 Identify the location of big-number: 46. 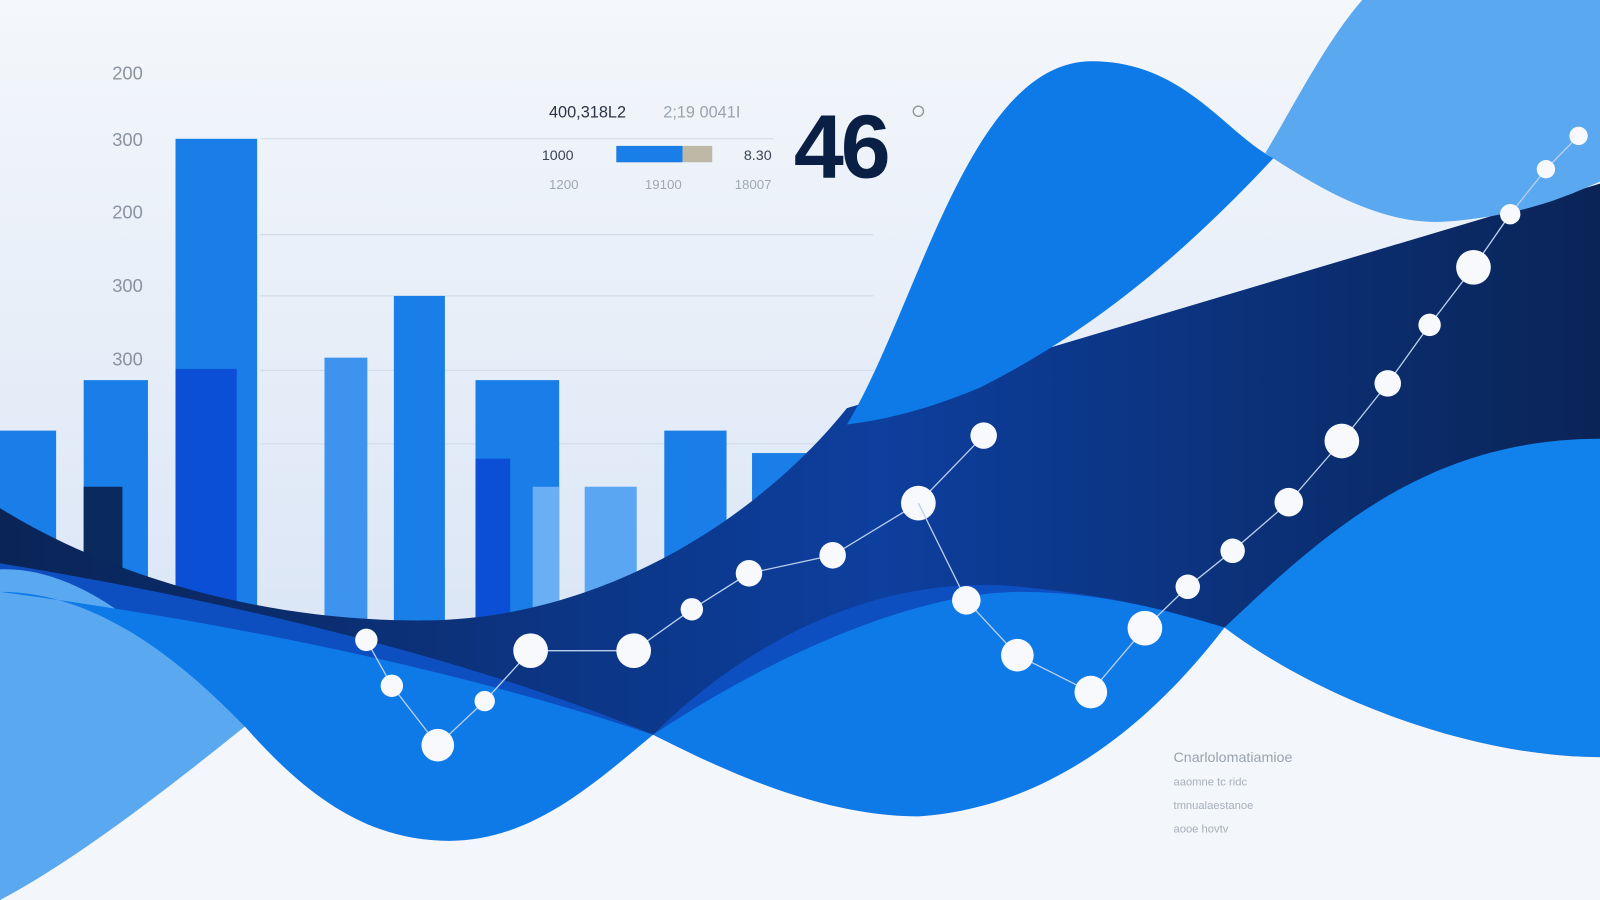
(841, 148).